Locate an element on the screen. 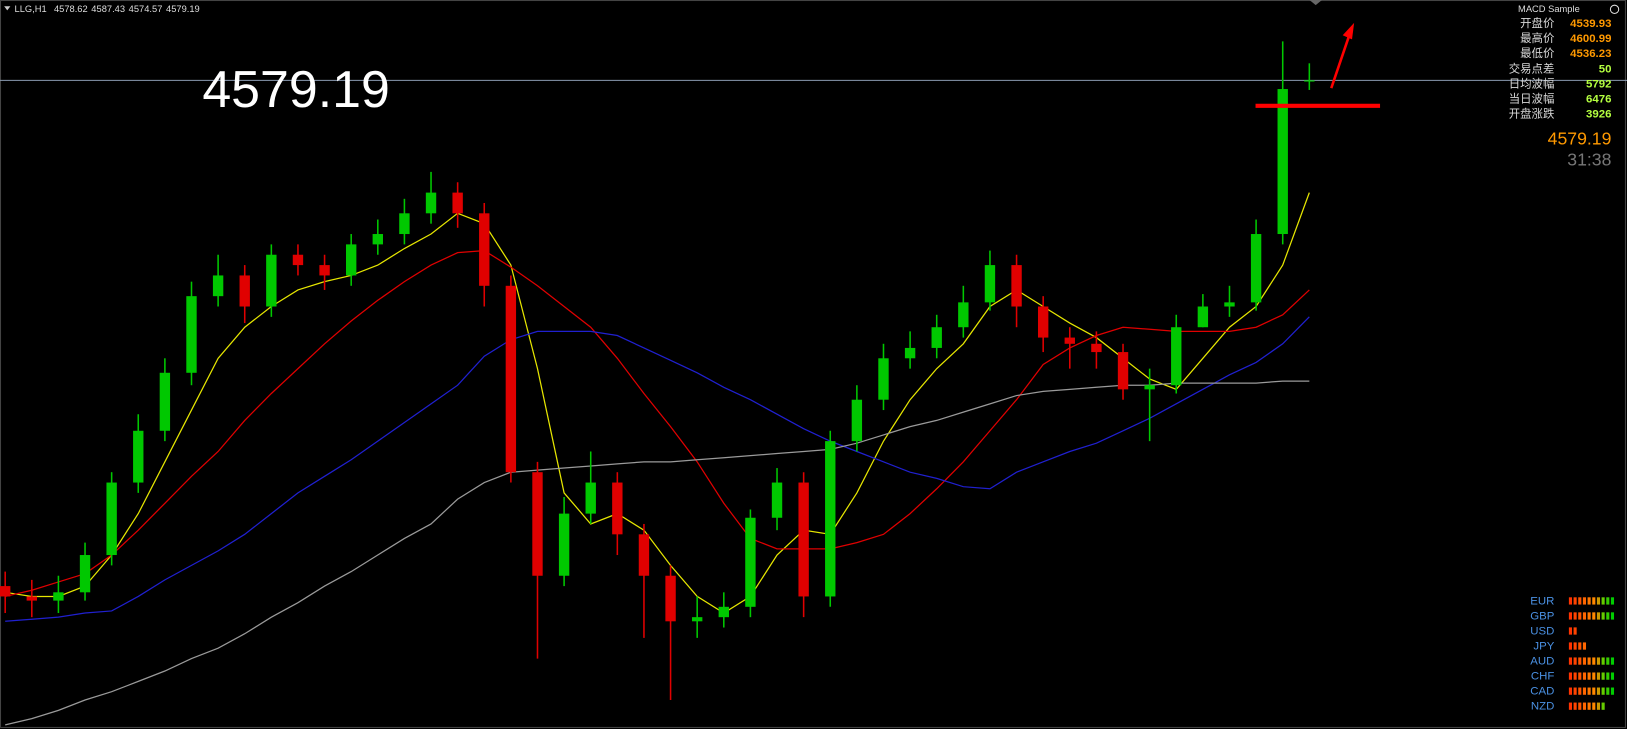  header-ohlc: 4578.62 is located at coordinates (71, 9).